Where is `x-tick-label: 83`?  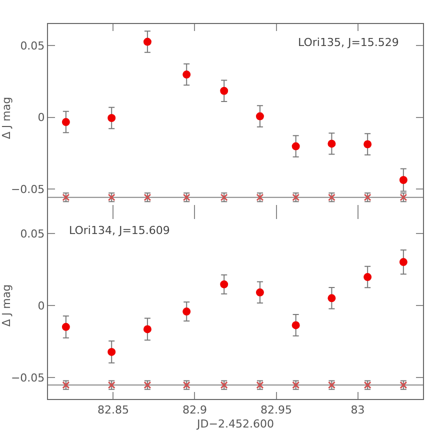
x-tick-label: 83 is located at coordinates (357, 409).